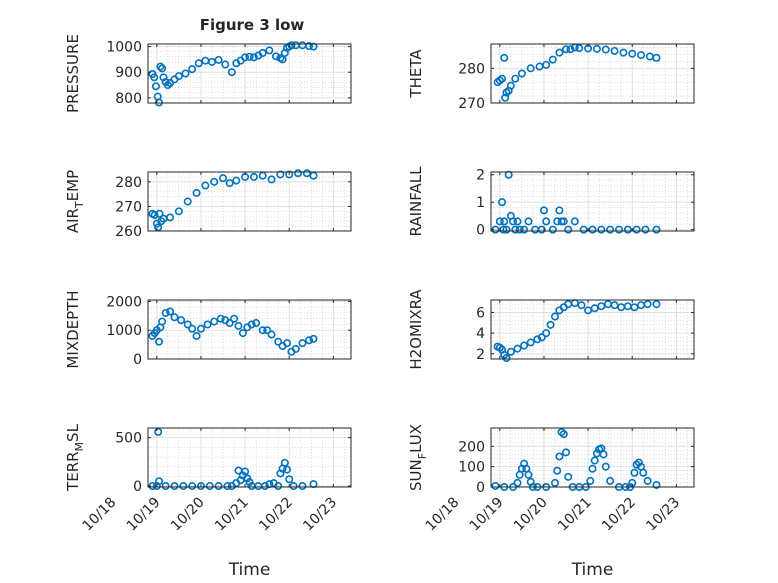 This screenshot has width=778, height=583. I want to click on h2omixra-ylabel-main: H2OMIXRA, so click(416, 329).